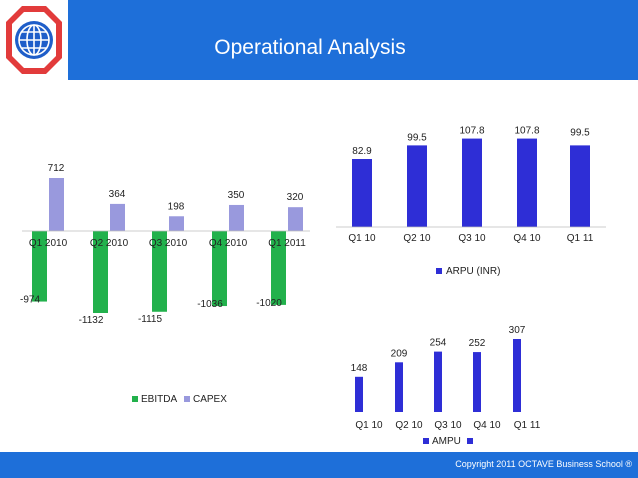 The image size is (638, 478). Describe the element at coordinates (287, 243) in the screenshot. I see `x-tick-label: Q1 2011` at that location.